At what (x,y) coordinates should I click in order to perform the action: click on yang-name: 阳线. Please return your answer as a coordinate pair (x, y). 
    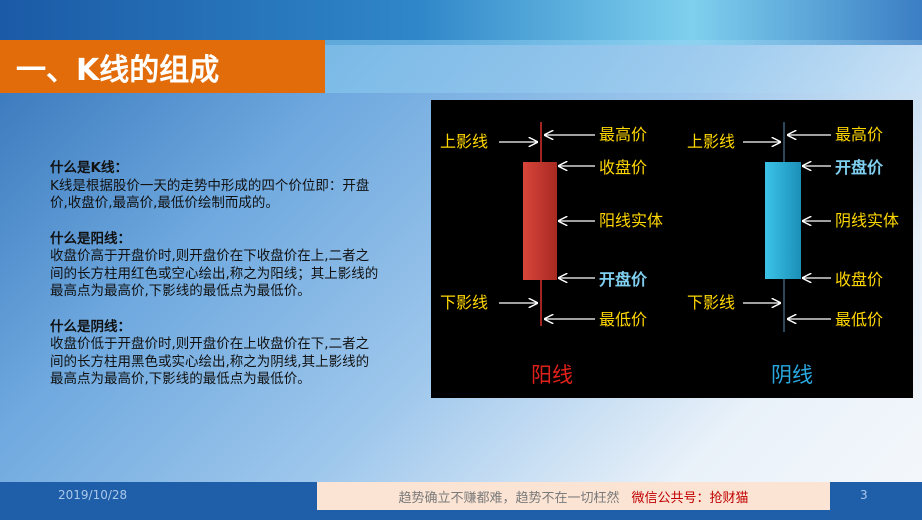
    Looking at the image, I should click on (552, 375).